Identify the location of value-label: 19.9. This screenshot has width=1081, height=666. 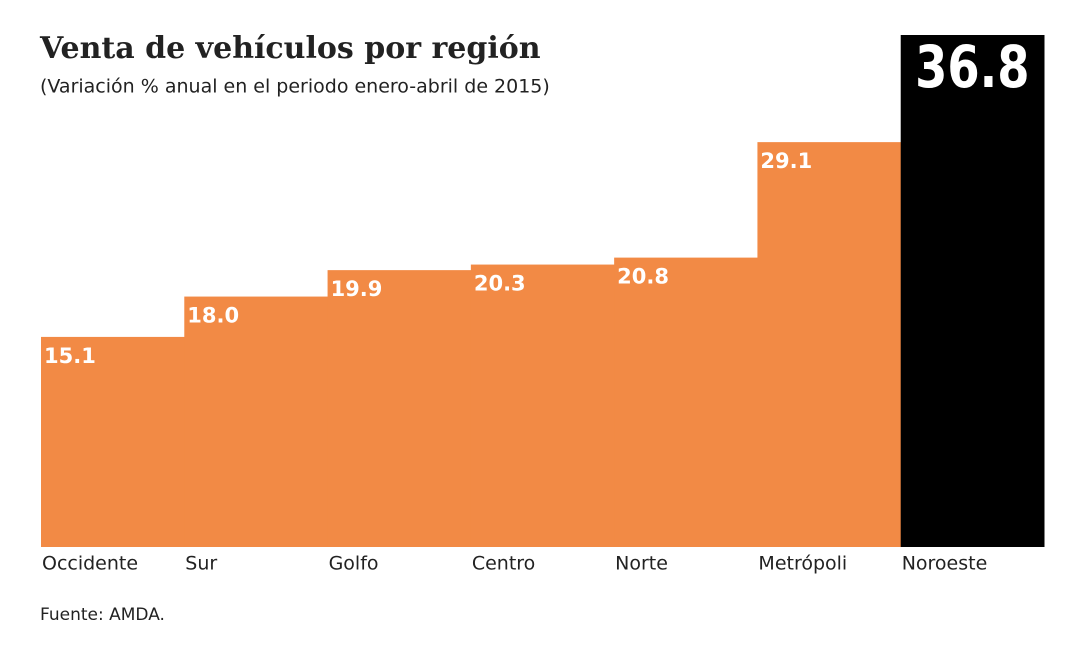
(357, 289).